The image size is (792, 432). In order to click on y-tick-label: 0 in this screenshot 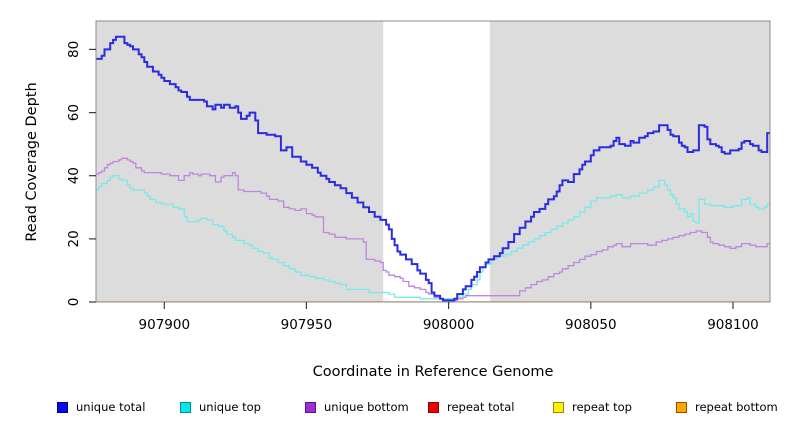, I will do `click(74, 302)`.